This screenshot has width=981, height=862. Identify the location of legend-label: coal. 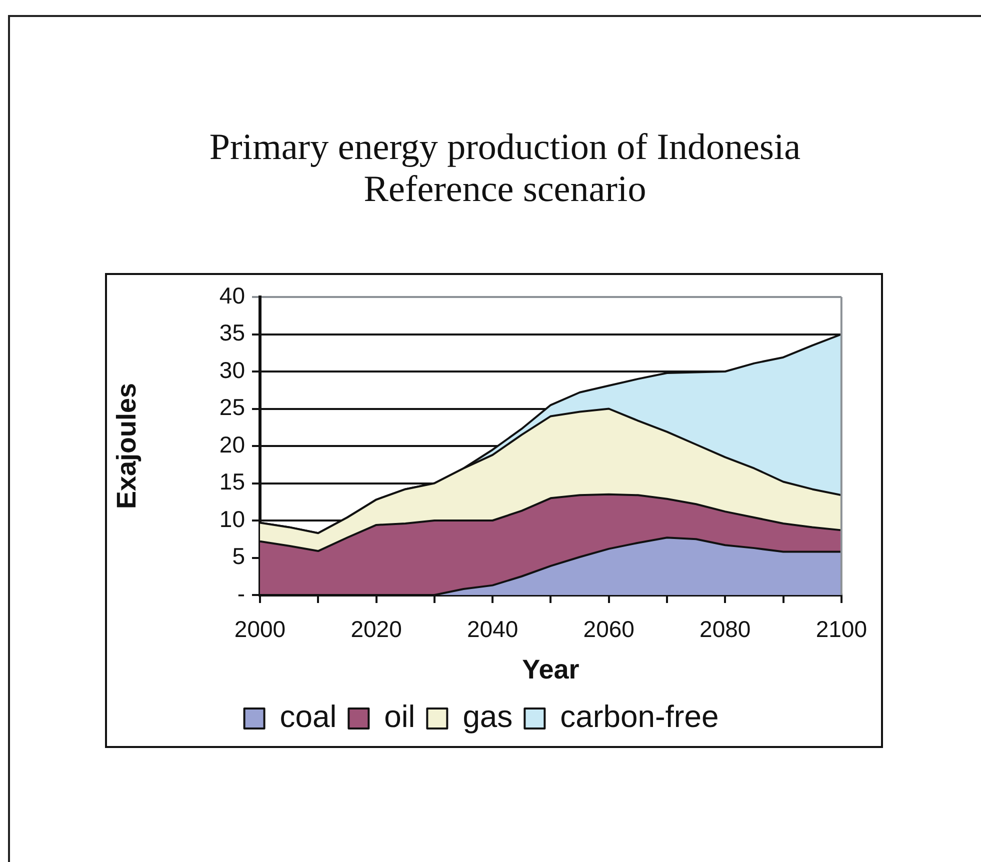
(308, 716).